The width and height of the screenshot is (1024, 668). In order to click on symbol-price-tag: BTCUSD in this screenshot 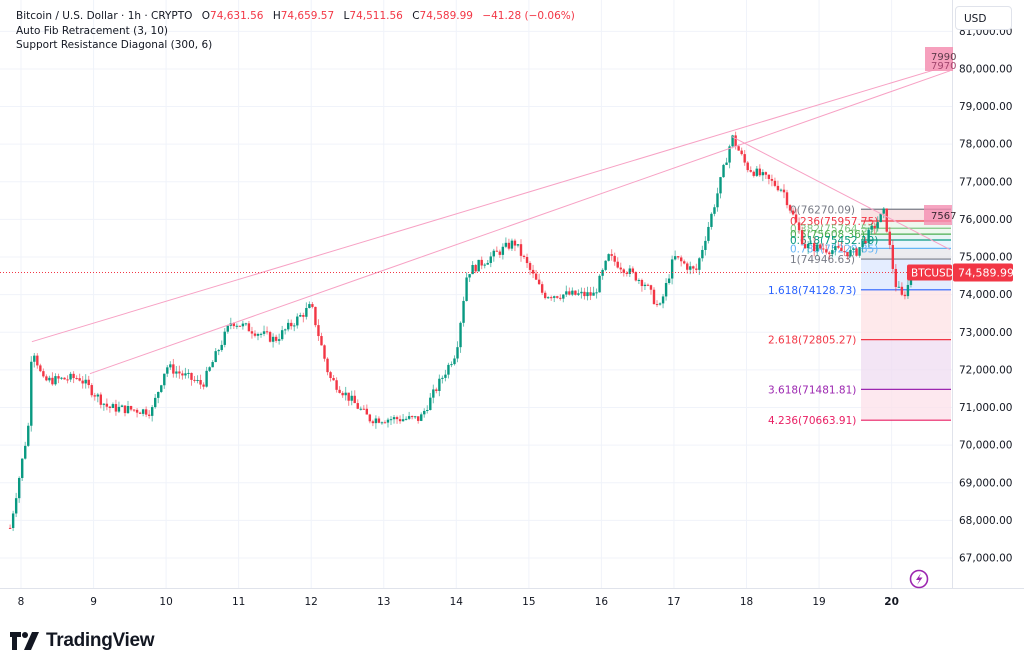, I will do `click(930, 272)`.